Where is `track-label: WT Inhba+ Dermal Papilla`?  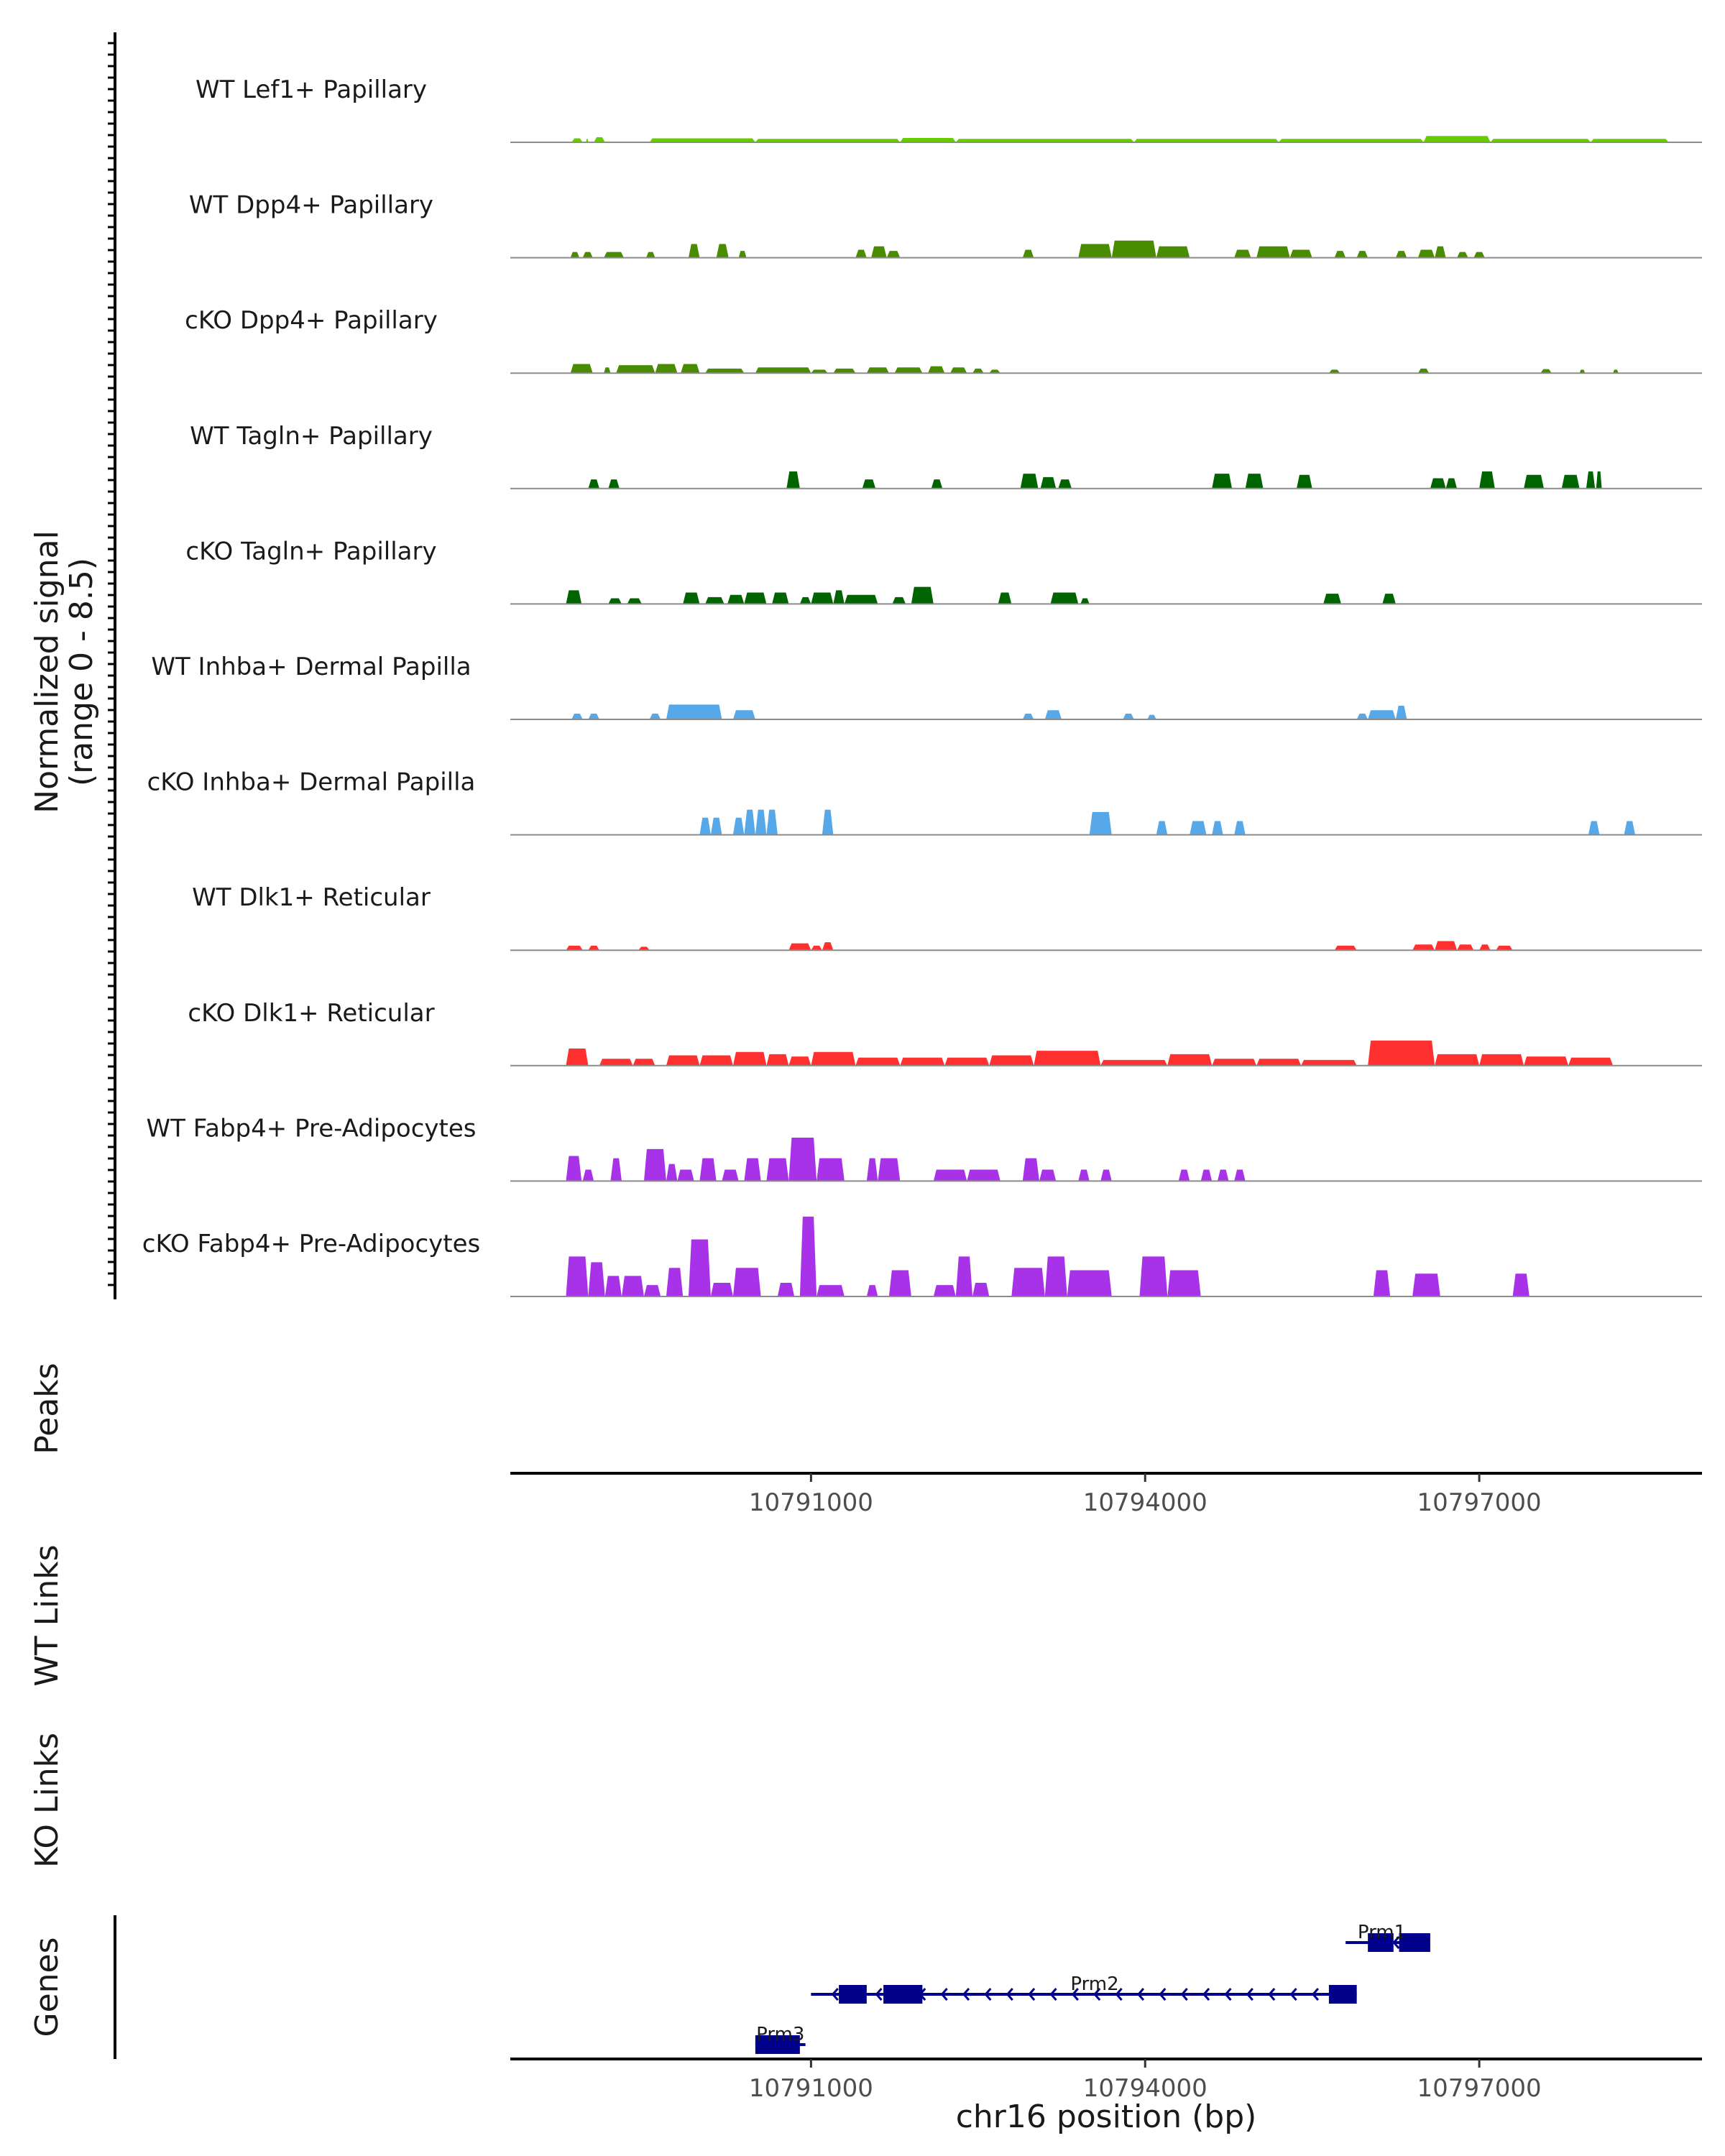
track-label: WT Inhba+ Dermal Papilla is located at coordinates (311, 667).